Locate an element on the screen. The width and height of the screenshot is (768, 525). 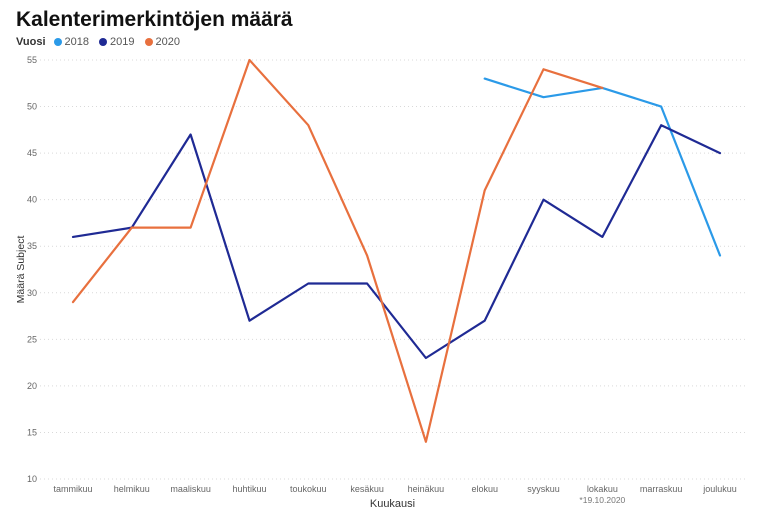
legend-item-2019: 2019 is located at coordinates (117, 42).